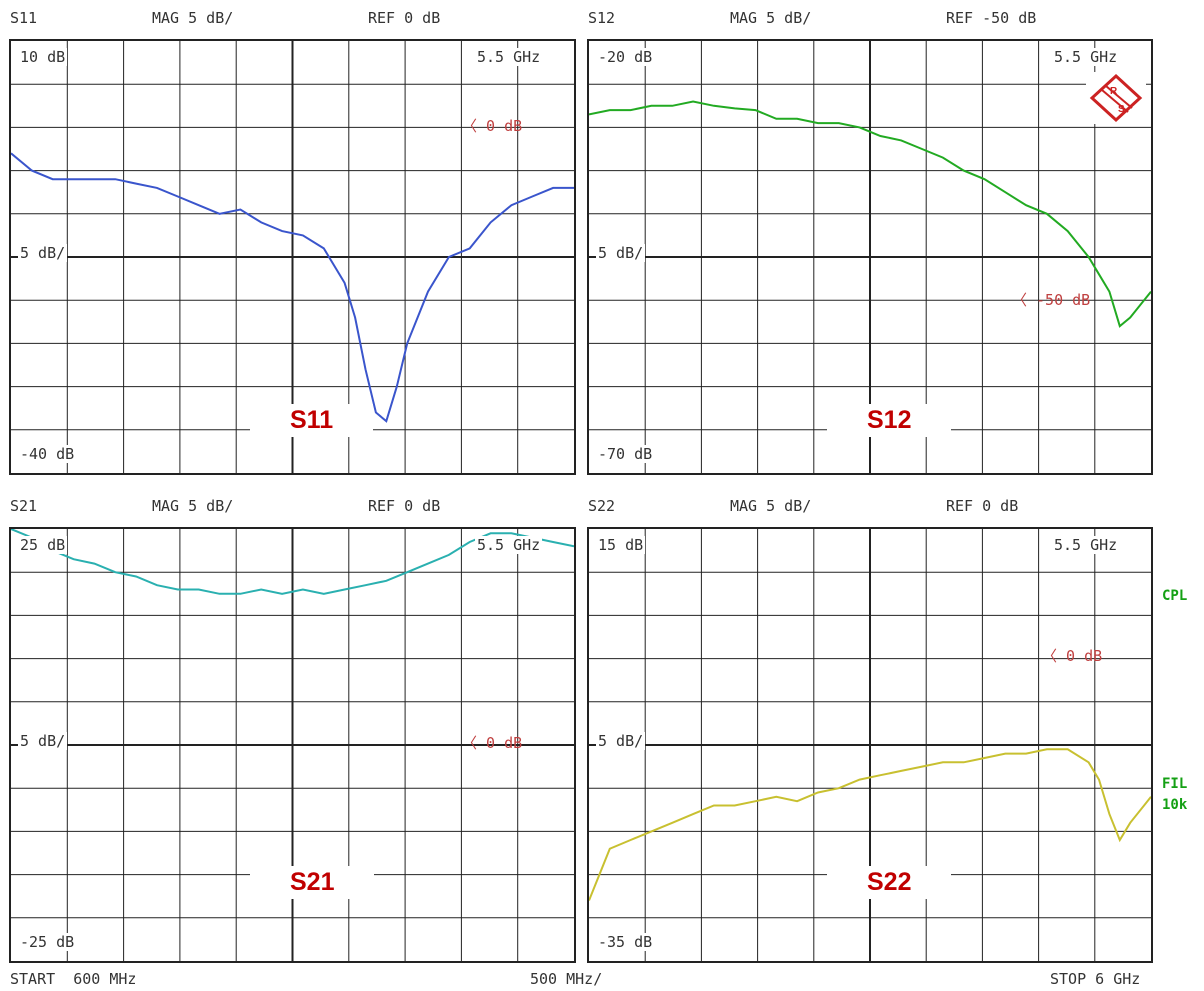 The width and height of the screenshot is (1204, 991). Describe the element at coordinates (621, 545) in the screenshot. I see `s22-top-db: 15 dB` at that location.